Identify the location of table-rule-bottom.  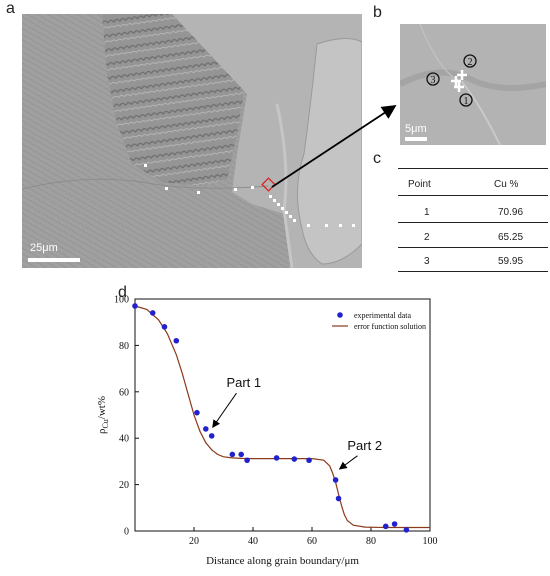
(473, 271).